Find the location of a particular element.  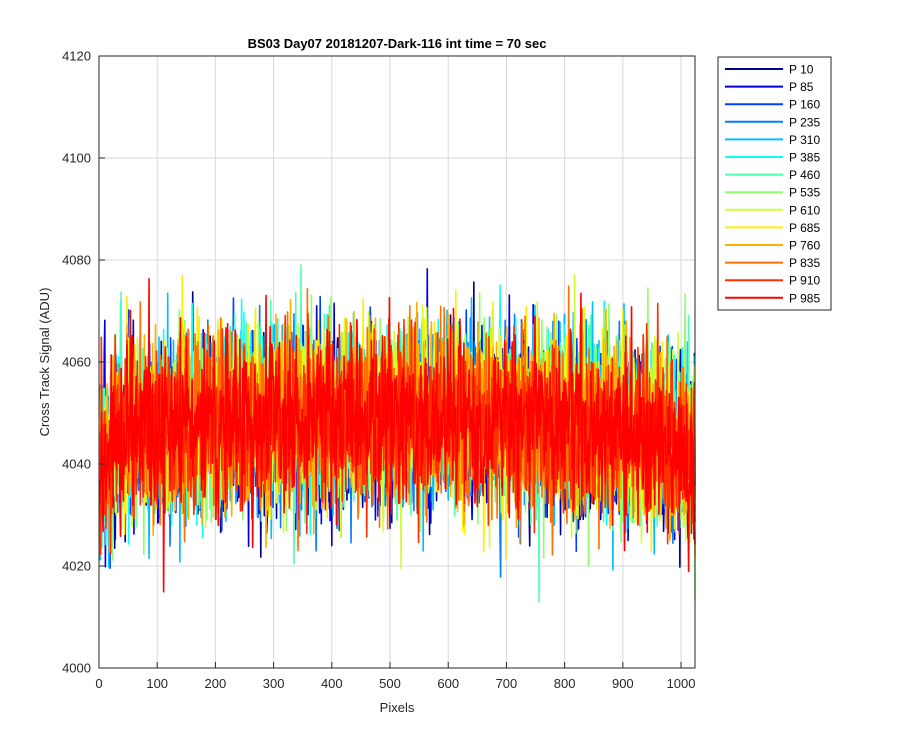

legend-entry-label: P 85 is located at coordinates (801, 87).